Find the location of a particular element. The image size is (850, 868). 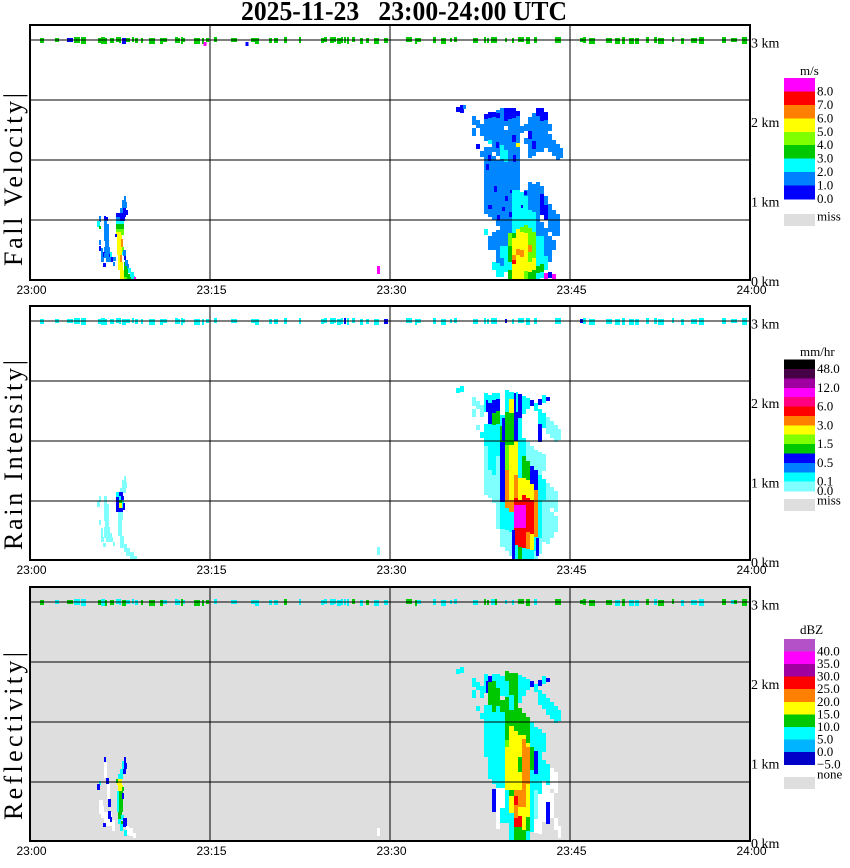

svg-text: Fall Velocity| is located at coordinates (14, 179).